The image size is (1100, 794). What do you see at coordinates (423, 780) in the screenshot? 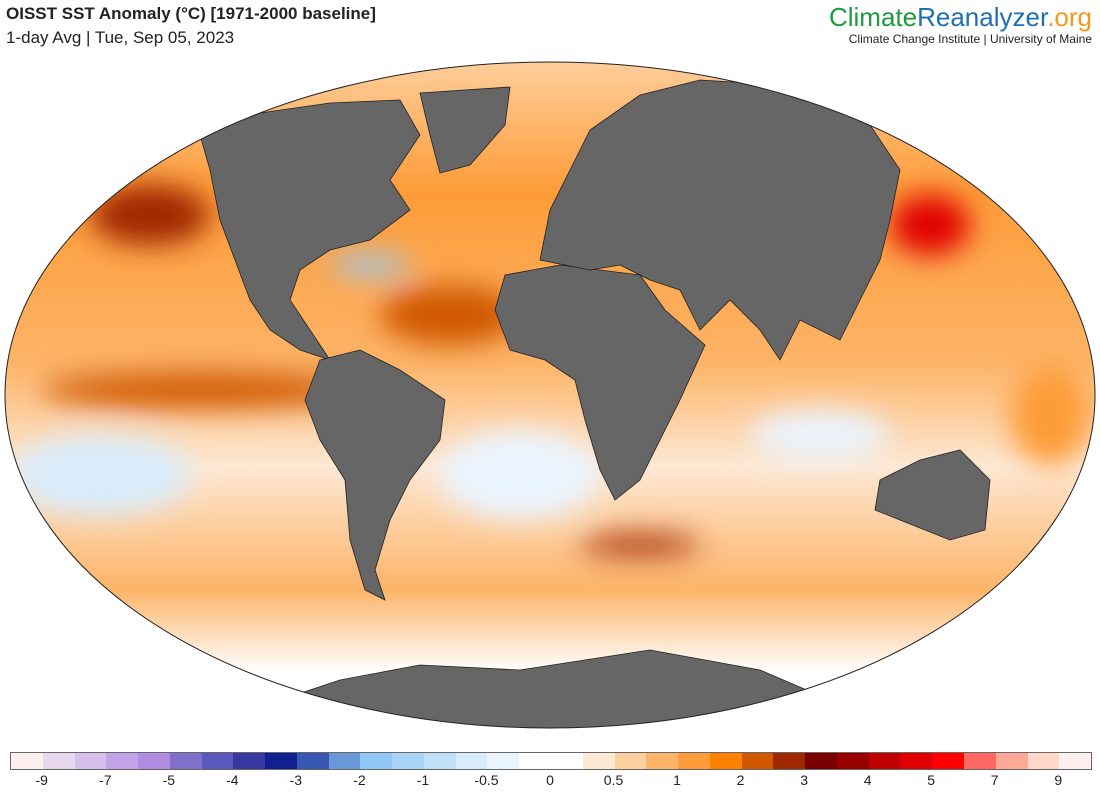
I see `colorbar-label: -1` at bounding box center [423, 780].